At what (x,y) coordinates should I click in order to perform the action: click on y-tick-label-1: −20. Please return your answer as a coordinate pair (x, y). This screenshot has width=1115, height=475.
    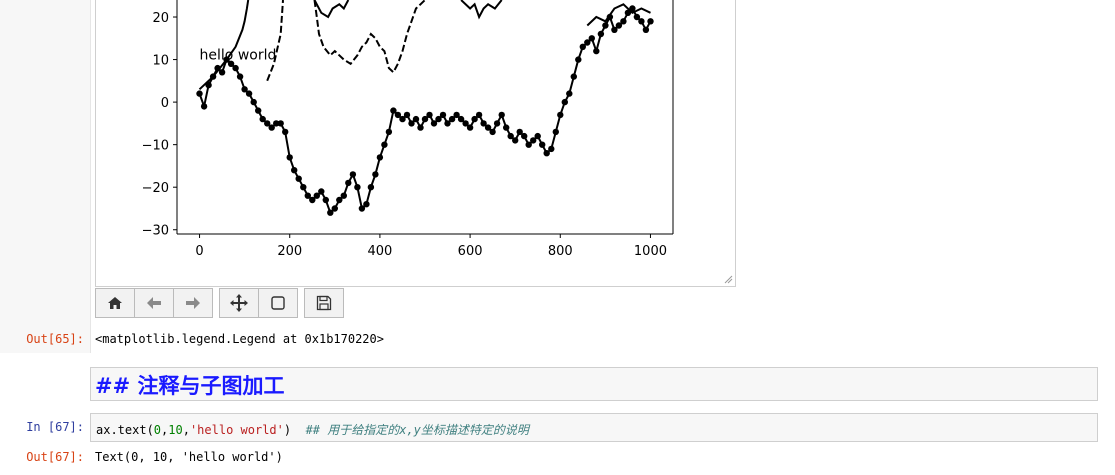
    Looking at the image, I should click on (155, 188).